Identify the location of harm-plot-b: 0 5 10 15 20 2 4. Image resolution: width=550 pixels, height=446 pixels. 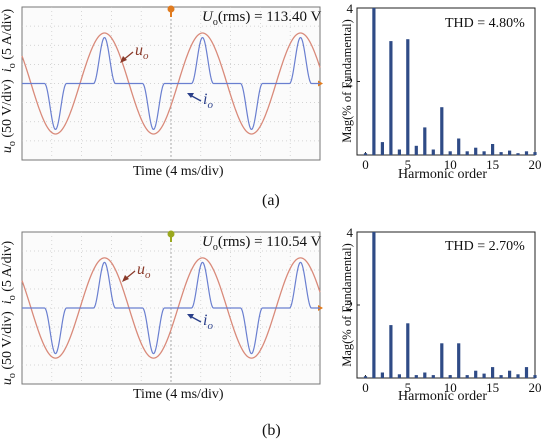
(444, 310).